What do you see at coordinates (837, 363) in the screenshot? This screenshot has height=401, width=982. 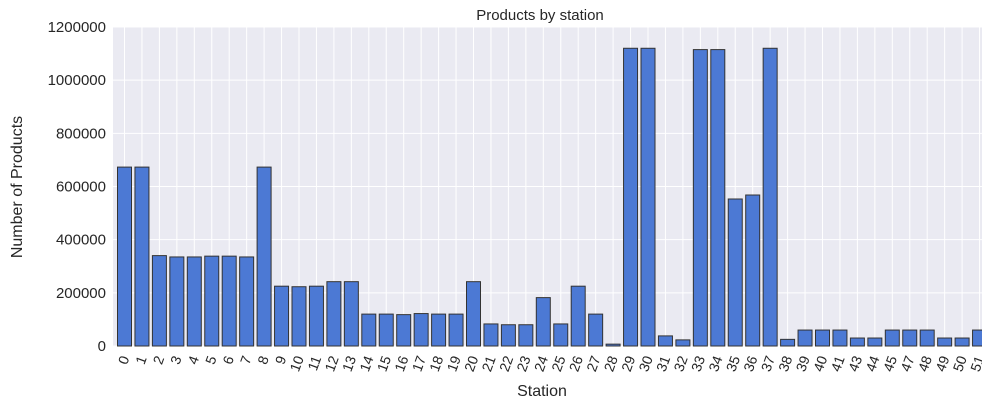 I see `x-tick-label: 41` at bounding box center [837, 363].